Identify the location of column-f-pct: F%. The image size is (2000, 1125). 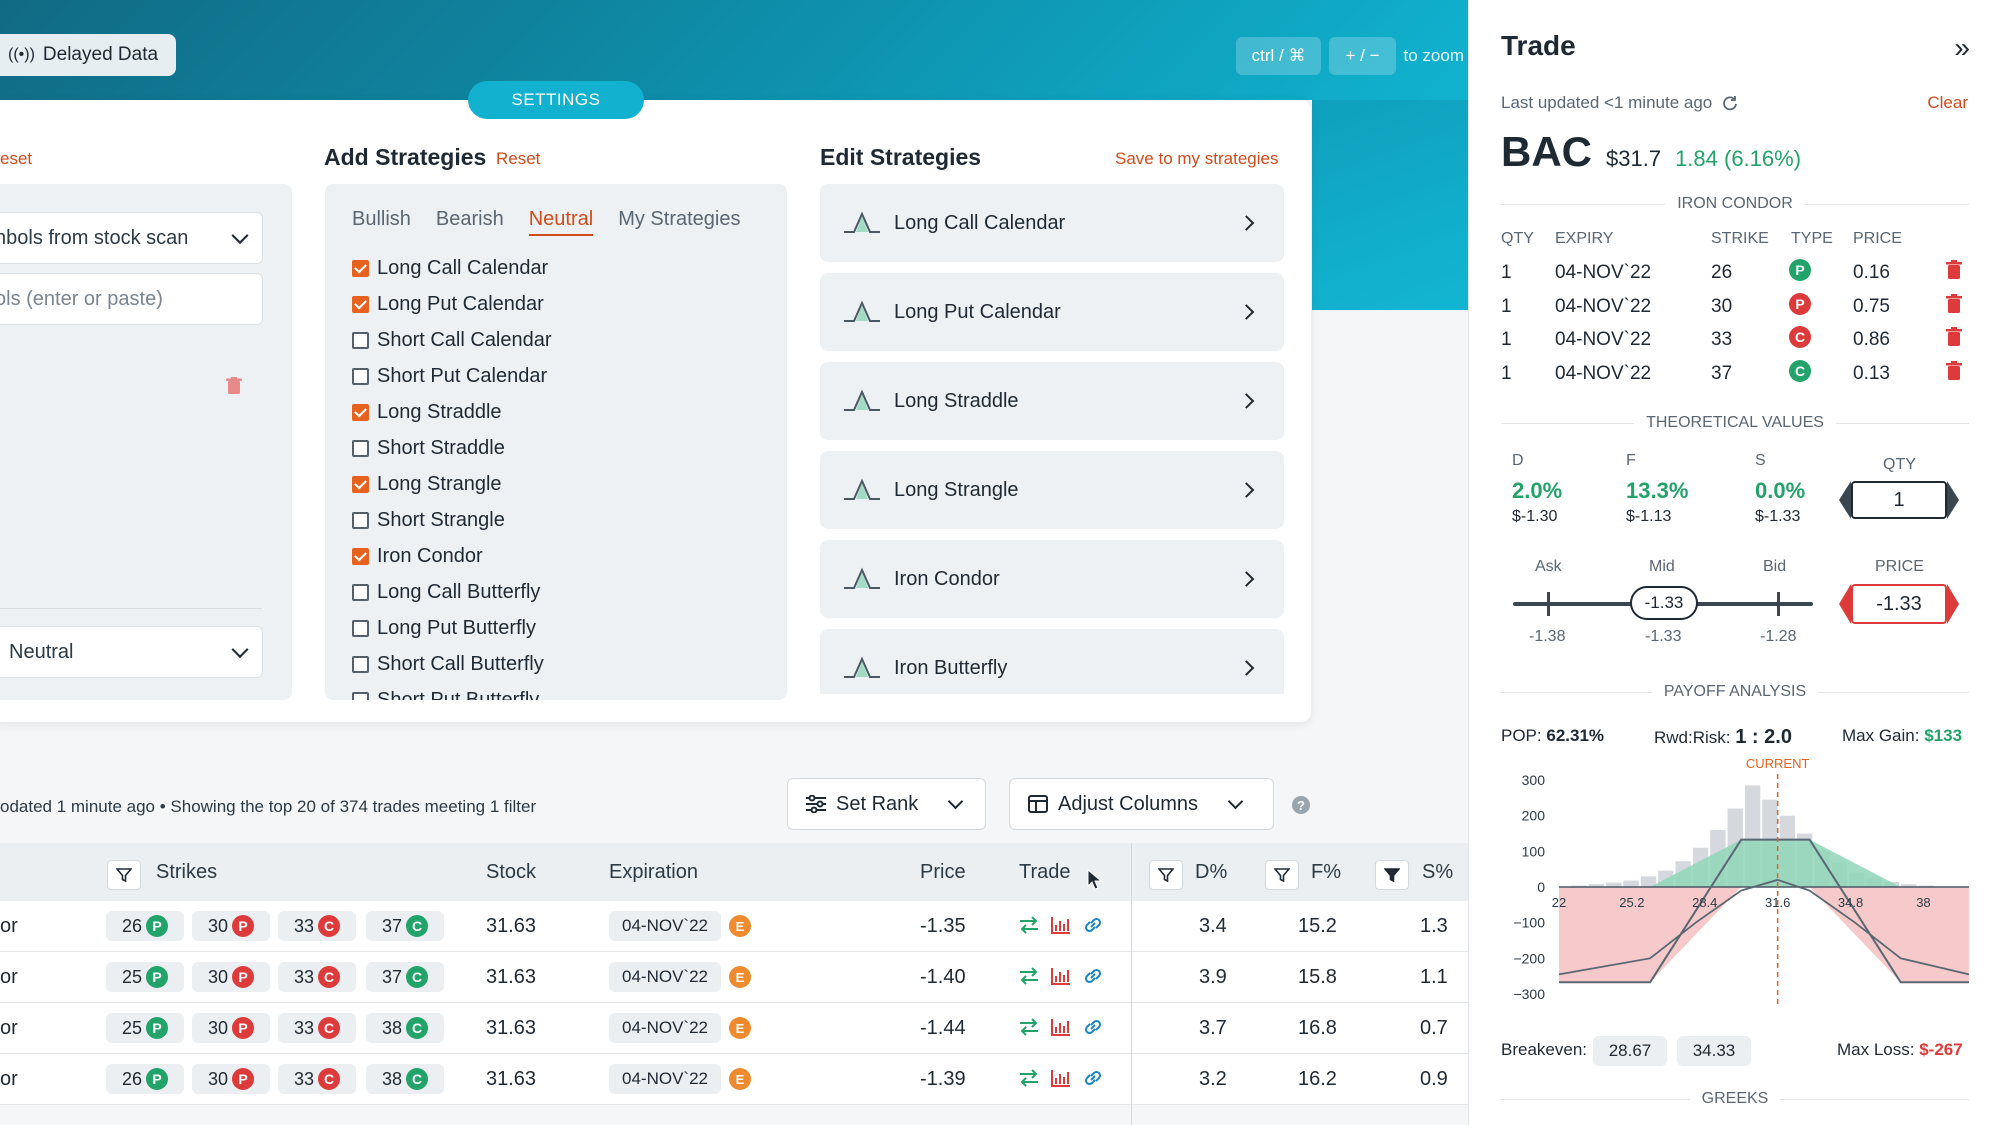
(1326, 872).